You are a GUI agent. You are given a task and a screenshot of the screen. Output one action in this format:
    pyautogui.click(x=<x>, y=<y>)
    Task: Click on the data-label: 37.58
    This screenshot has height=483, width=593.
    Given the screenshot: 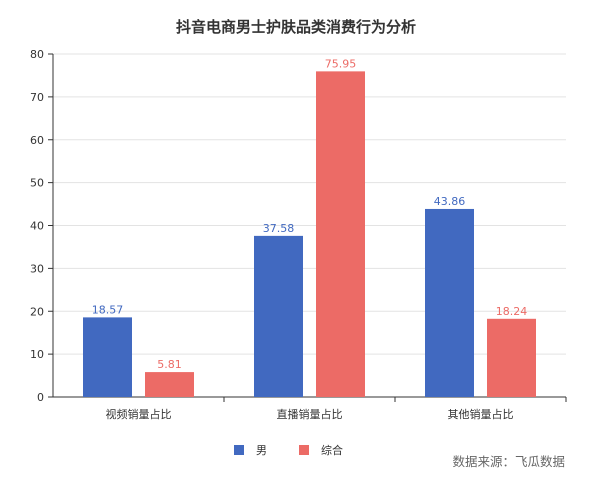 What is the action you would take?
    pyautogui.click(x=279, y=228)
    